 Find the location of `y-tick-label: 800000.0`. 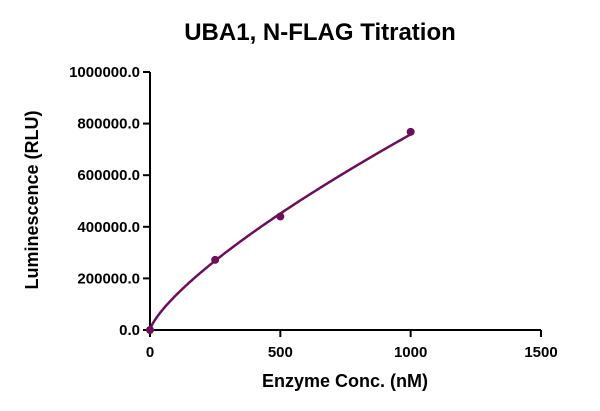

y-tick-label: 800000.0 is located at coordinates (108, 124).